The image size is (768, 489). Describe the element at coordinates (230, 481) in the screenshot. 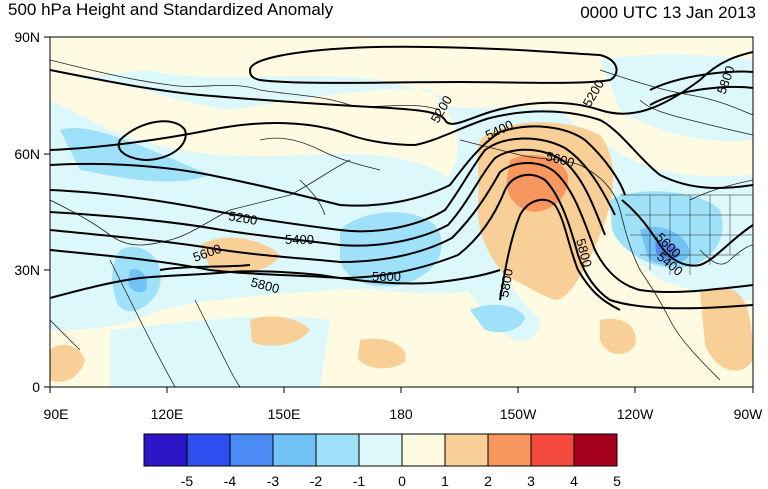

I see `colorbar-tick-label: -4` at that location.